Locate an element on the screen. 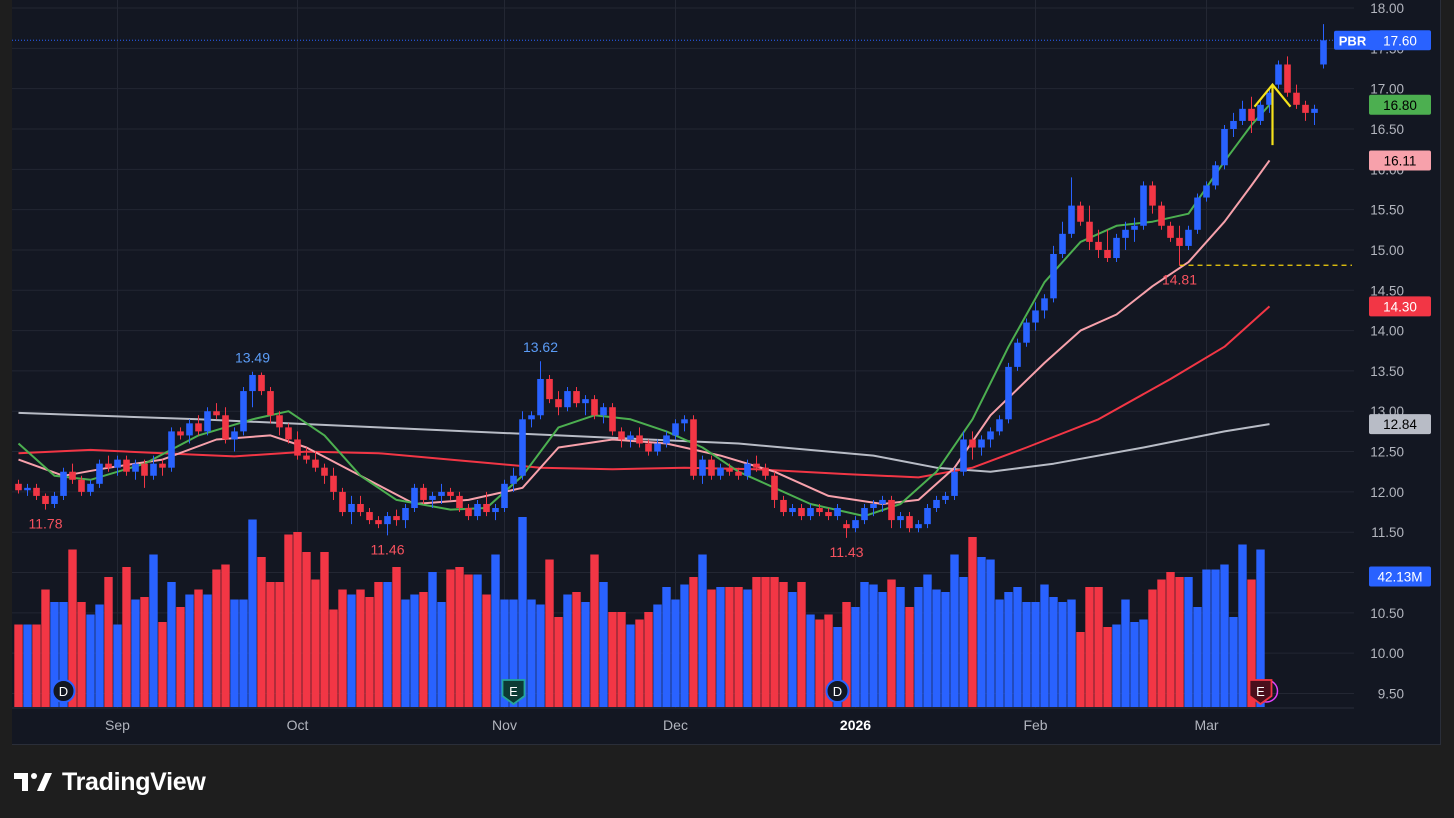 The image size is (1454, 818). symbol-badge is located at coordinates (1352, 40).